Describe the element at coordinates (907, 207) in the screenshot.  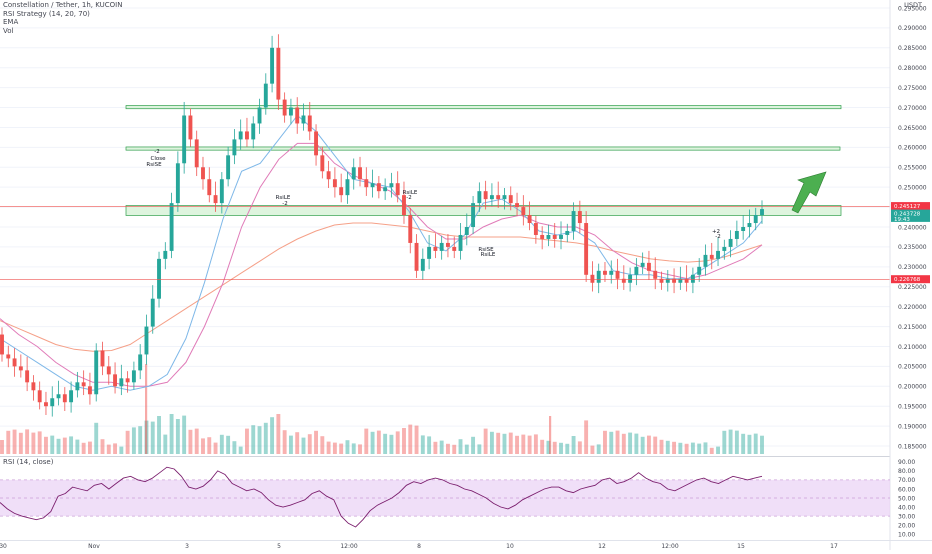
I see `price-label-text: 0.245127` at that location.